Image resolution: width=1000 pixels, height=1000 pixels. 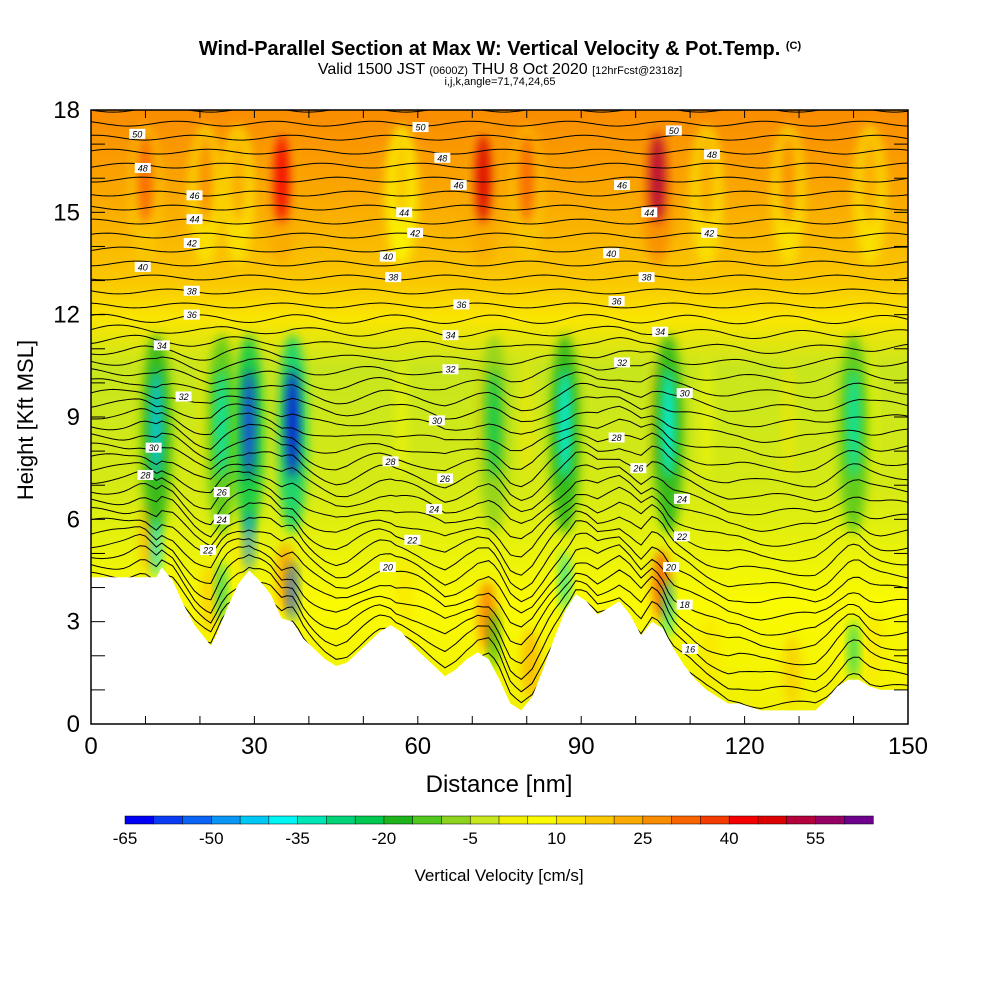 I want to click on isentrope-label: 36, so click(x=191, y=314).